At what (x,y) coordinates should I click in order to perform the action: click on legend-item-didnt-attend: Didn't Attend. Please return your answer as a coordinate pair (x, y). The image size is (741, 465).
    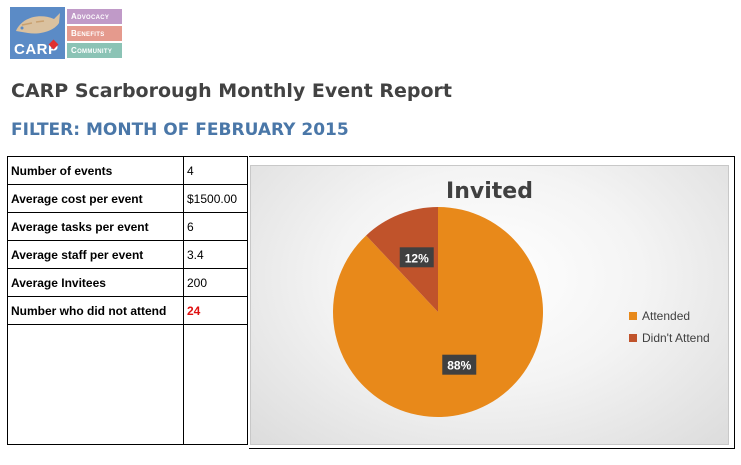
    Looking at the image, I should click on (669, 338).